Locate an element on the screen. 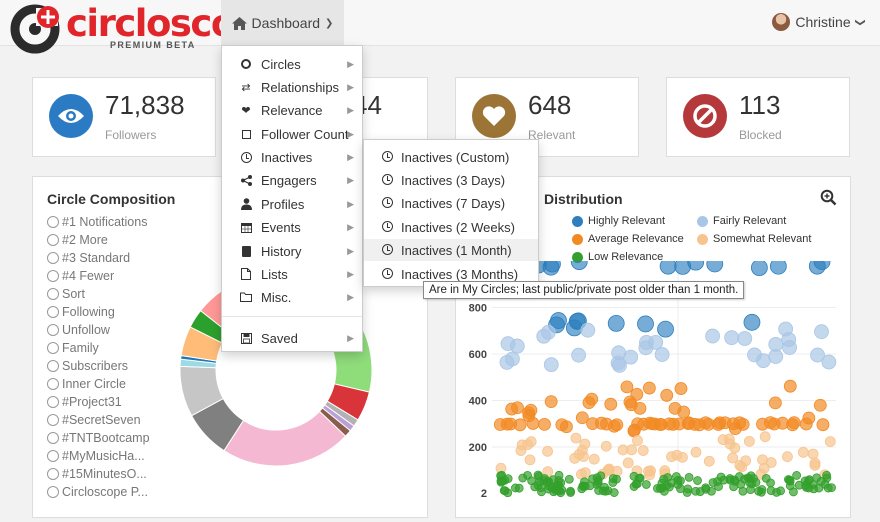 The width and height of the screenshot is (880, 522). list-item: Inner Circle is located at coordinates (98, 384).